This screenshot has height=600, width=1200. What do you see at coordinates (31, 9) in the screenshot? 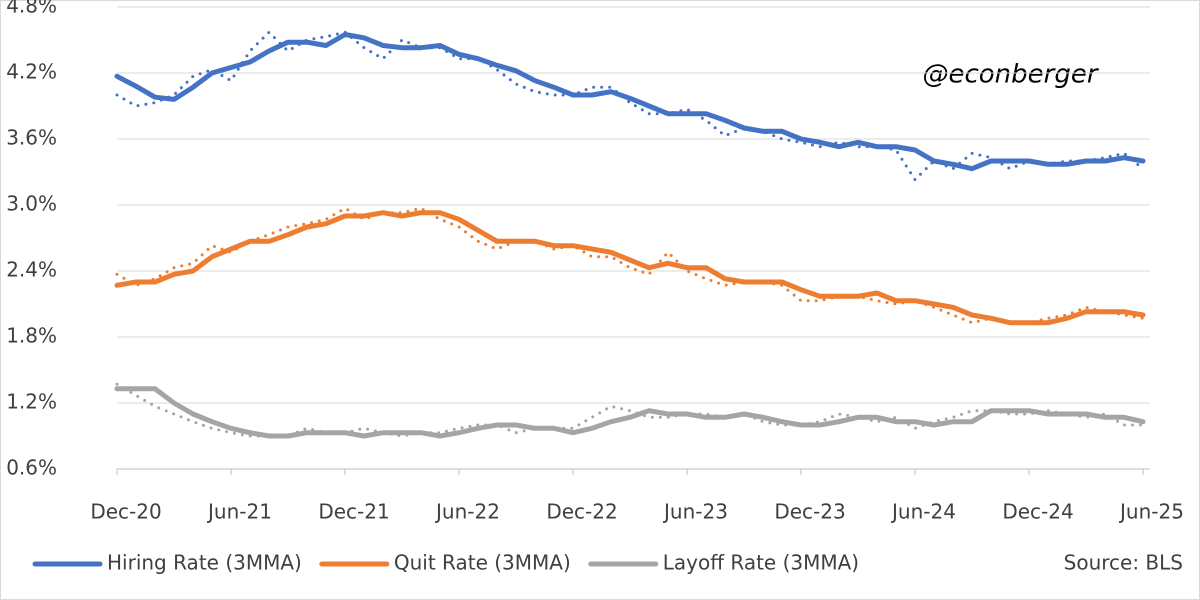
I see `y-tick-label: 4.8%` at bounding box center [31, 9].